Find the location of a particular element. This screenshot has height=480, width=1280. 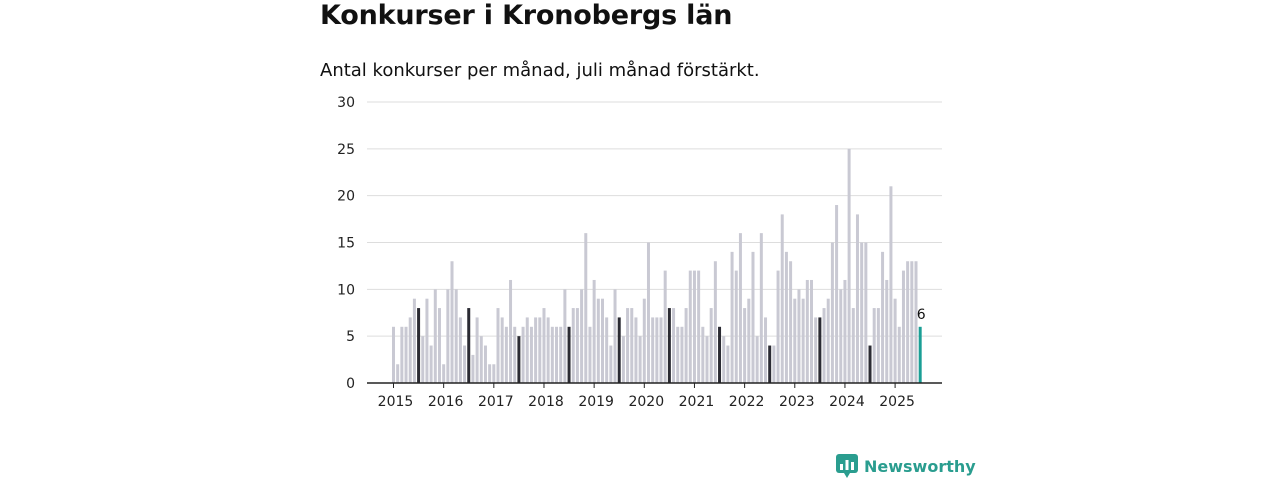

x-tick-label: 2018 is located at coordinates (546, 402).